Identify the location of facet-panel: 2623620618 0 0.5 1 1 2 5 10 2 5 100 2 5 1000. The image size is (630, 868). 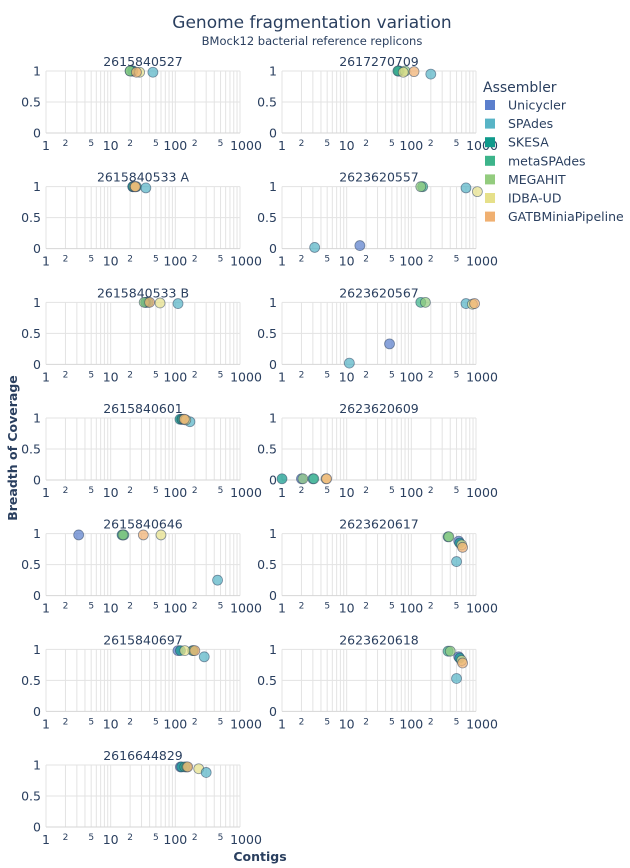
(377, 681).